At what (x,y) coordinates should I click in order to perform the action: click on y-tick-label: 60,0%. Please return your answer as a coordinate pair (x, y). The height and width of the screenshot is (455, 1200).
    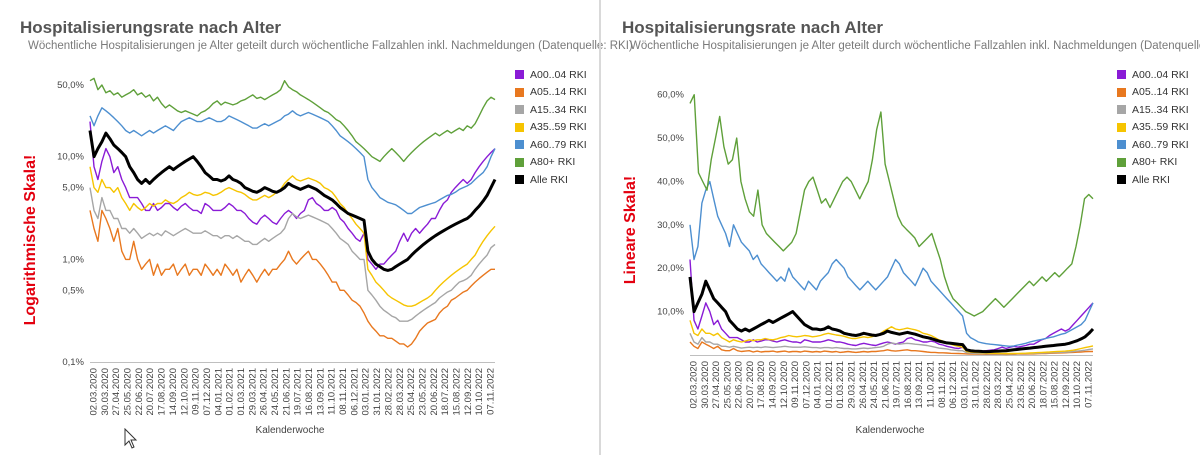
    Looking at the image, I should click on (670, 95).